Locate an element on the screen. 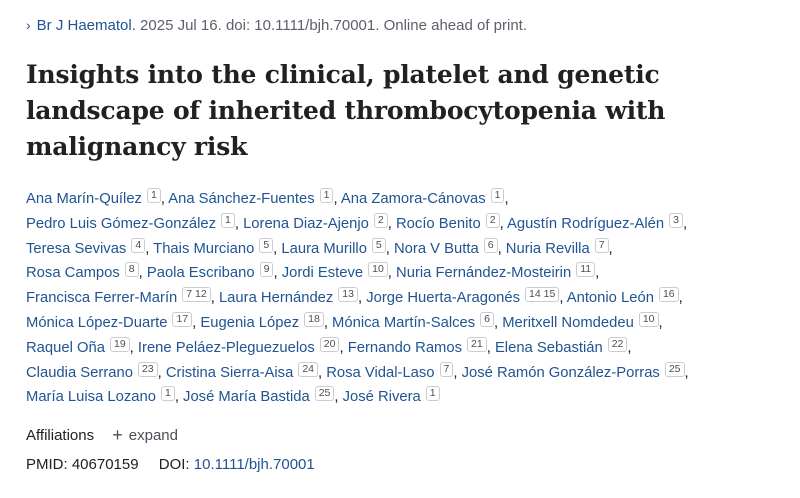 Image resolution: width=800 pixels, height=498 pixels. author-item: Claudia Serrano 23 is located at coordinates (92, 371).